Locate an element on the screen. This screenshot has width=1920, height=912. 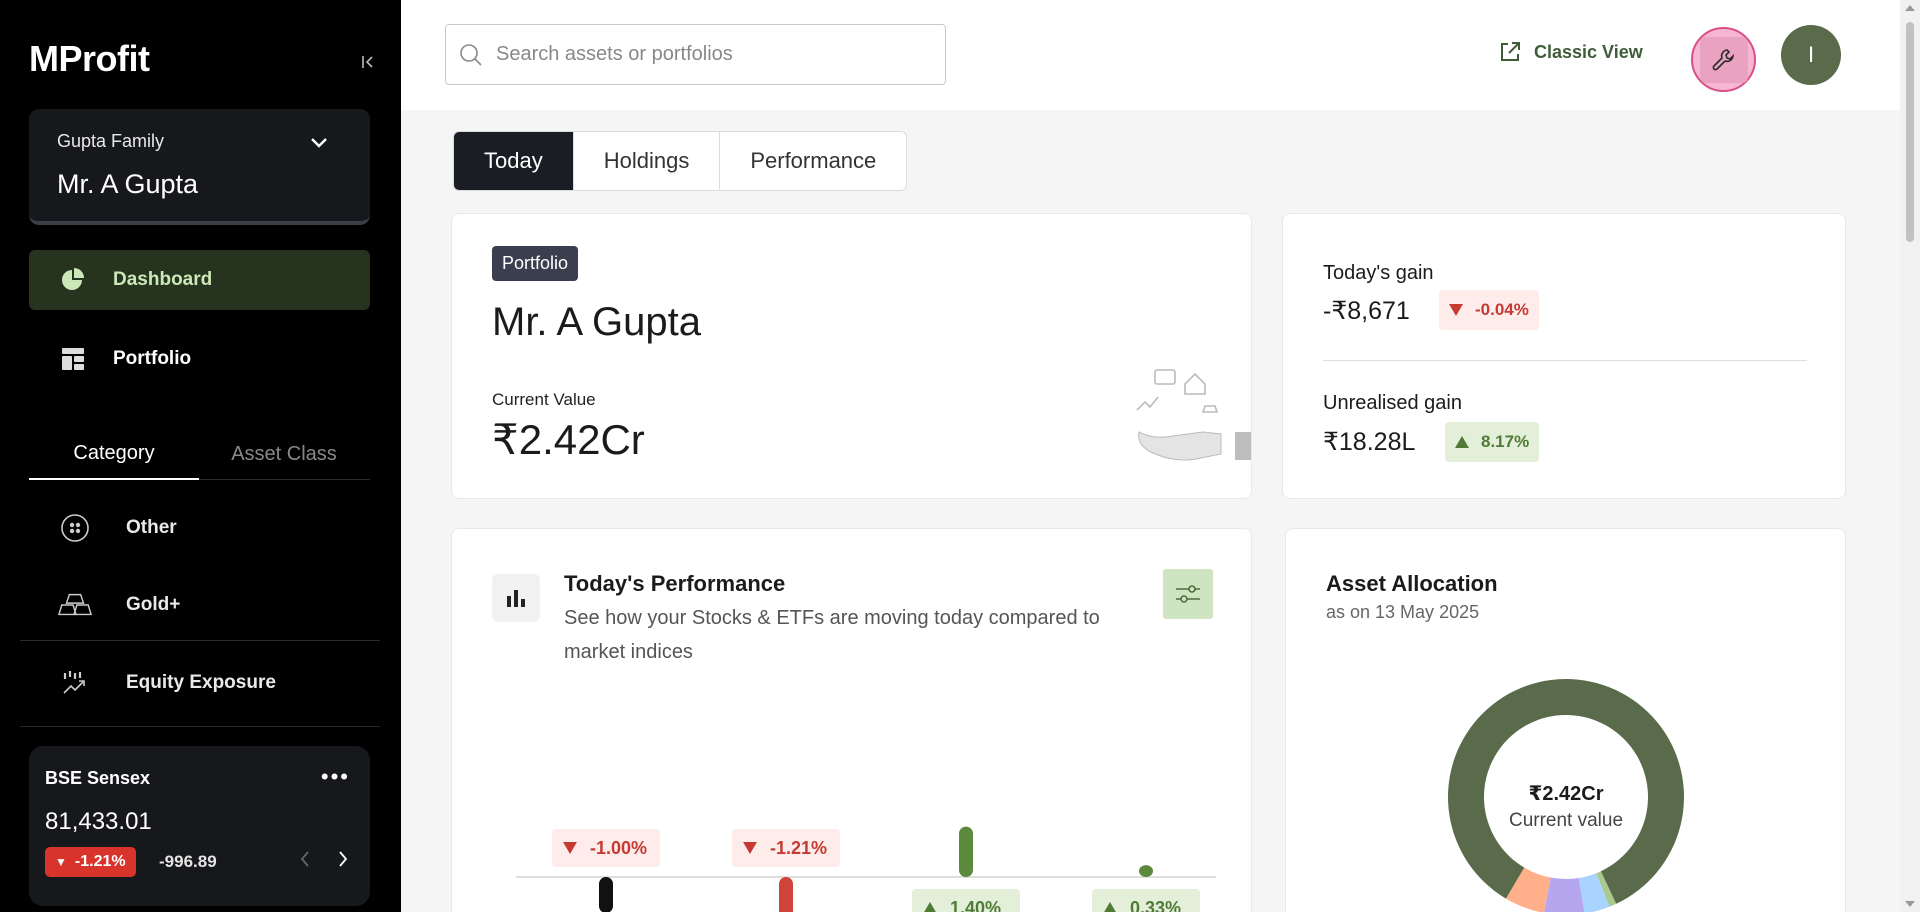
tab-category: Category is located at coordinates (114, 454).